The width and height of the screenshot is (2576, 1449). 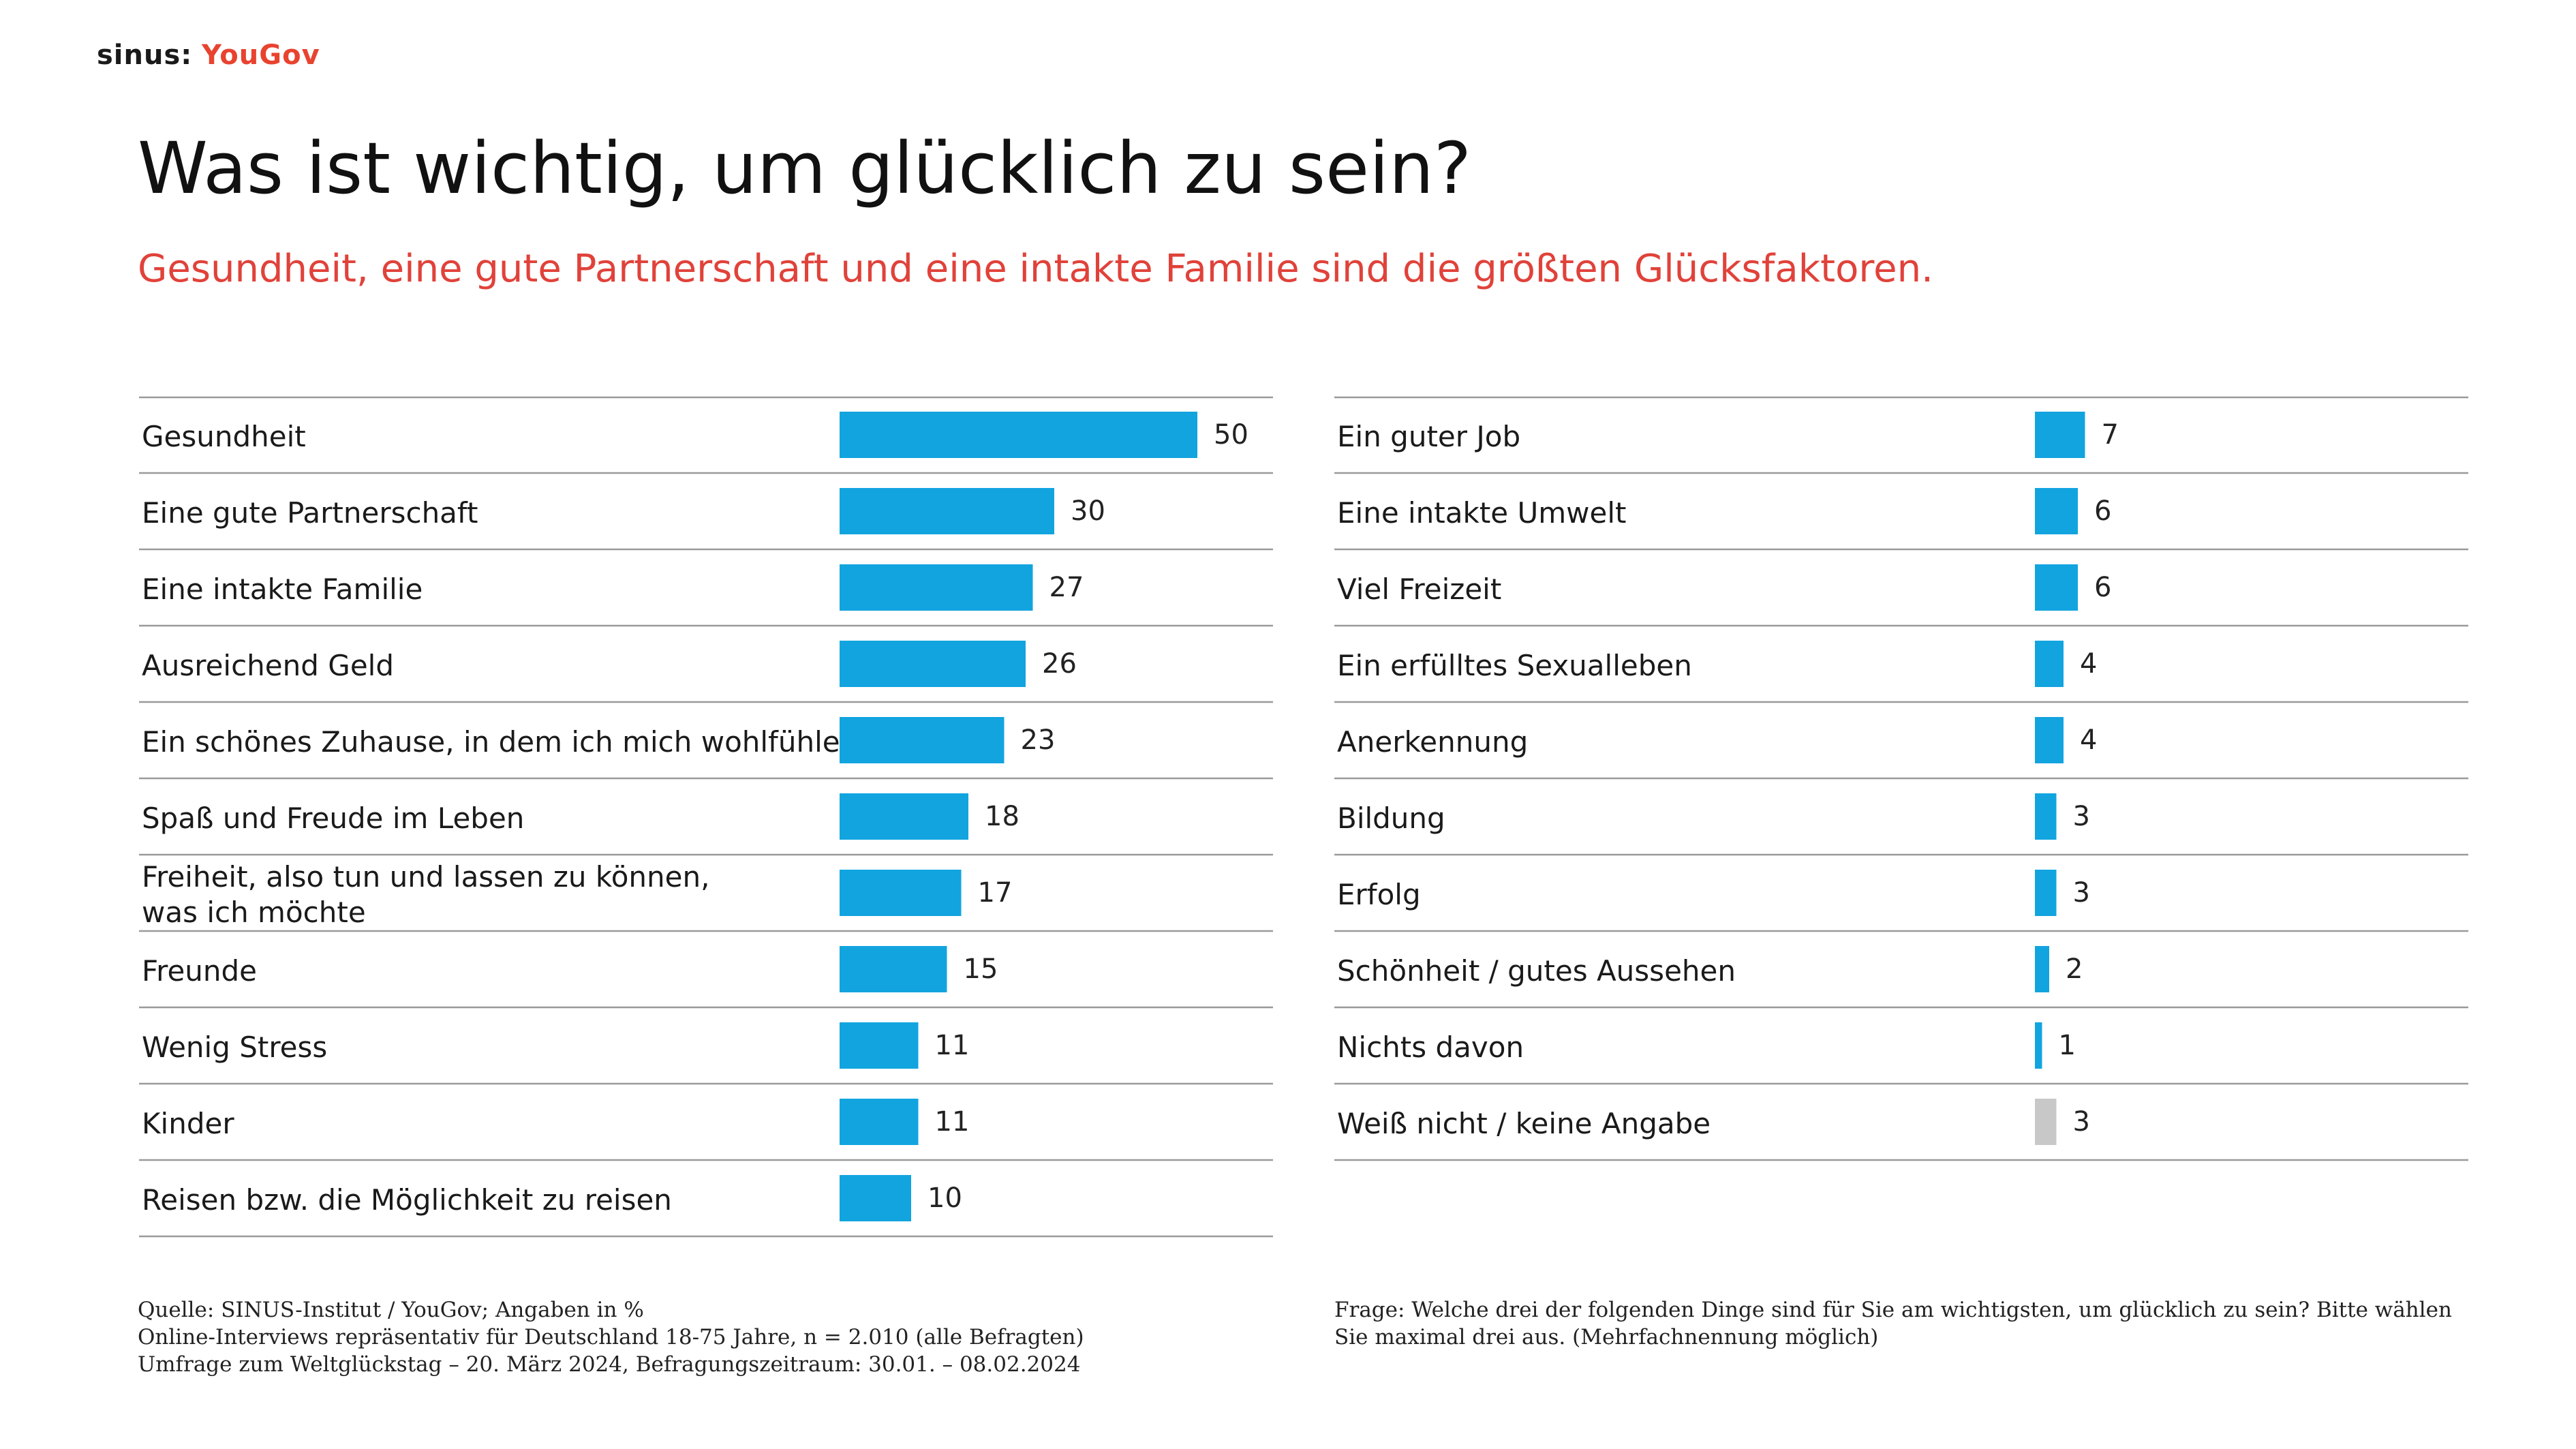 What do you see at coordinates (1536, 971) in the screenshot?
I see `category-label: Schönheit / gutes Aussehen` at bounding box center [1536, 971].